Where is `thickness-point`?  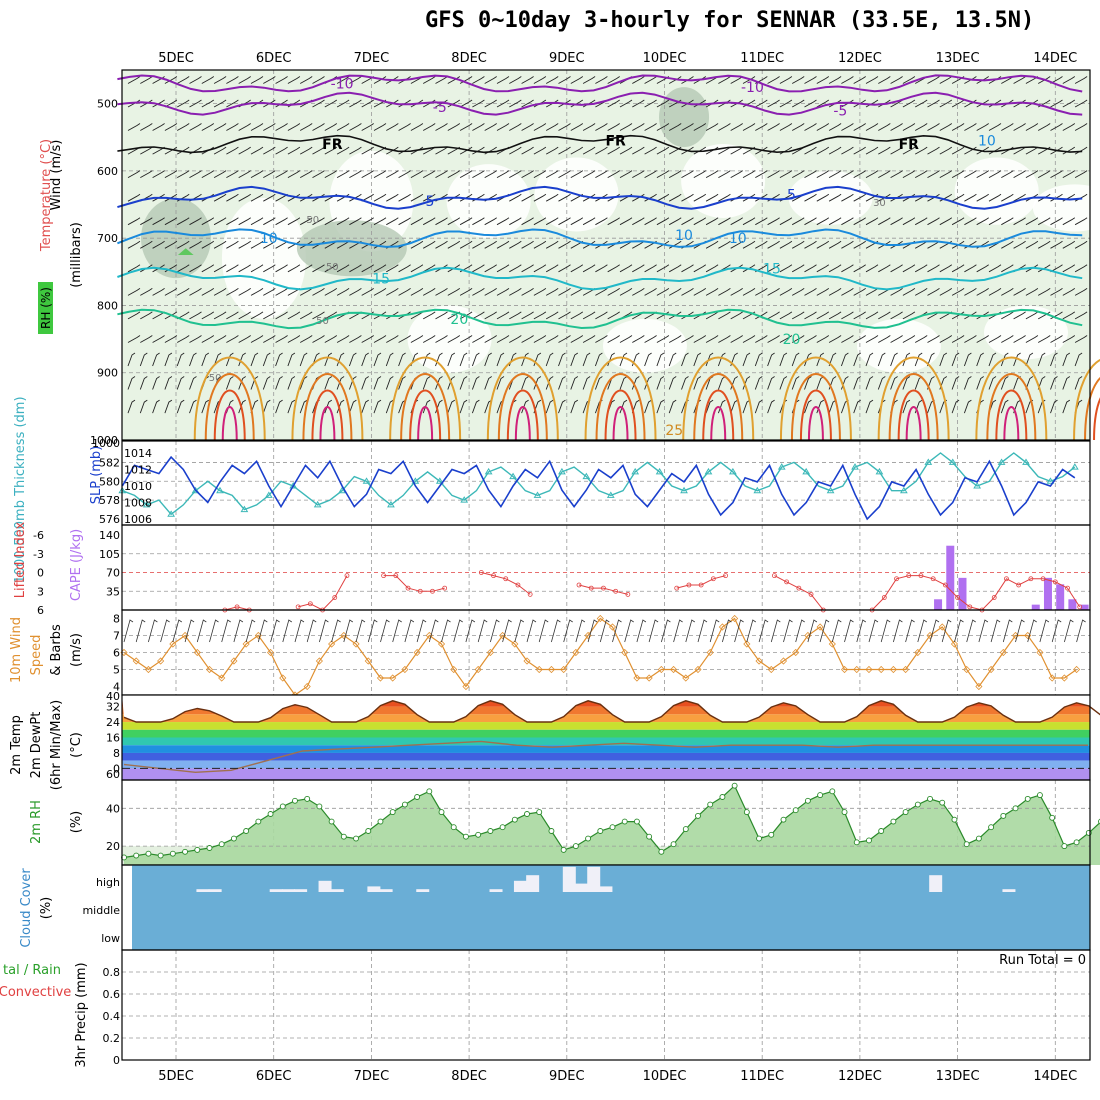 thickness-point is located at coordinates (586, 476).